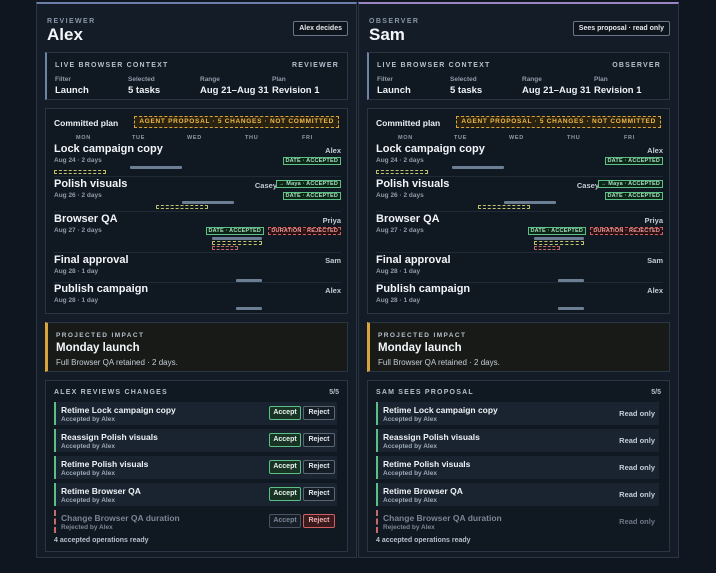 This screenshot has width=716, height=573. I want to click on context-range: Range Aug 21–Aug 31, so click(234, 86).